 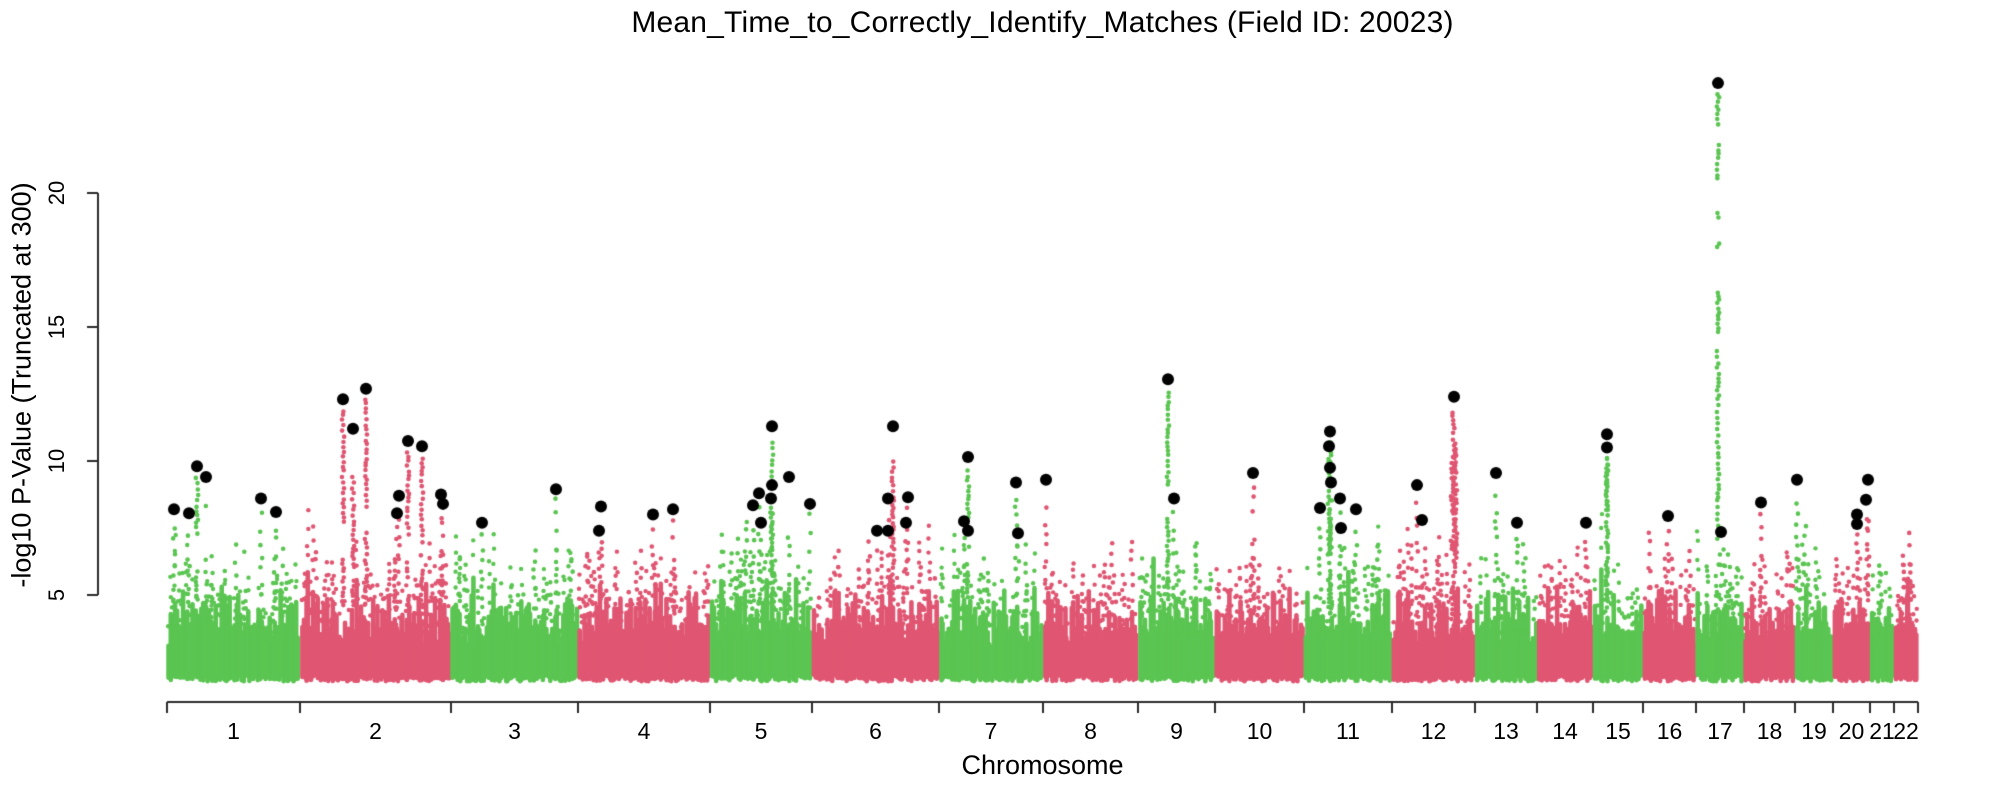 I want to click on x-tick-label: 17, so click(x=1720, y=731).